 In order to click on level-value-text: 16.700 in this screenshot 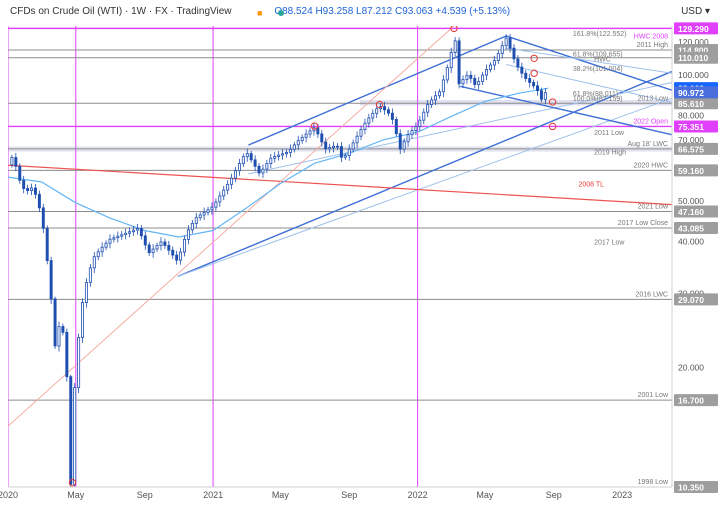, I will do `click(691, 401)`.